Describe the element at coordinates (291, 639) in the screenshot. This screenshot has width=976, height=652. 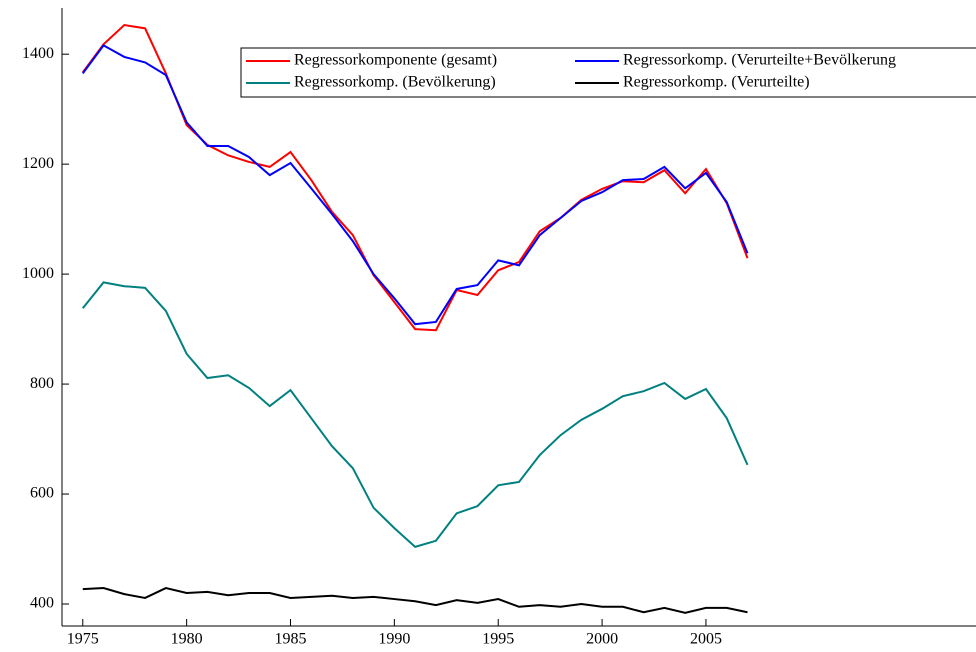
I see `x-tick-label: 1985` at that location.